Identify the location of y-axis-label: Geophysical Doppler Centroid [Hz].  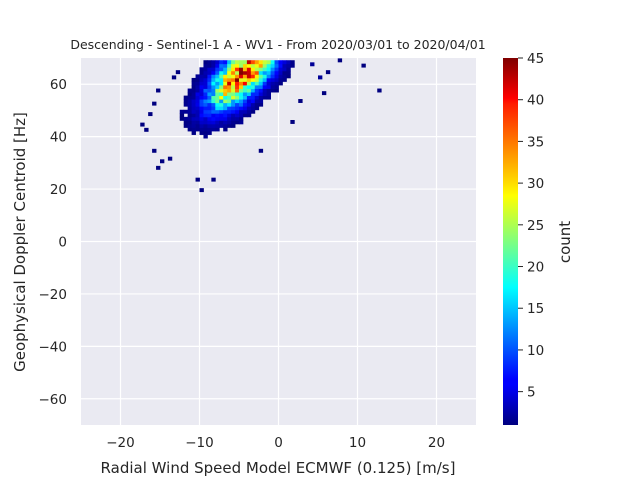
(20, 242).